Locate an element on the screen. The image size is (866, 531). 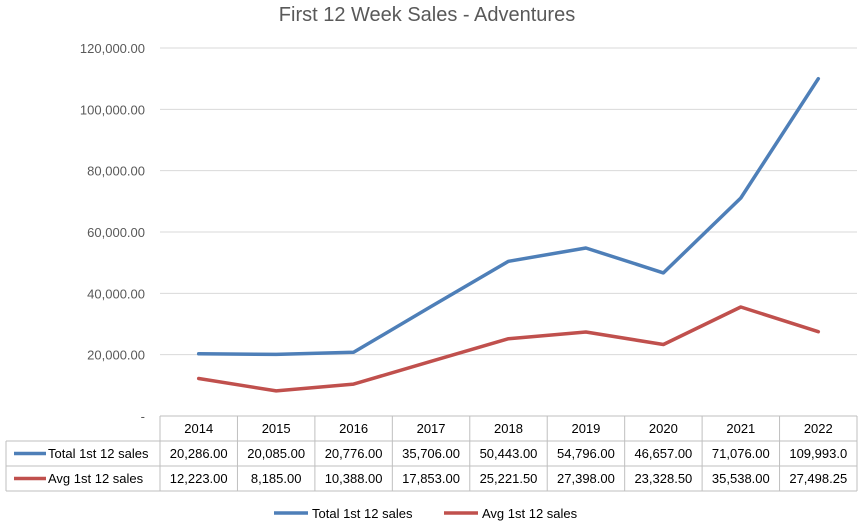
category-label: 2018 is located at coordinates (508, 428).